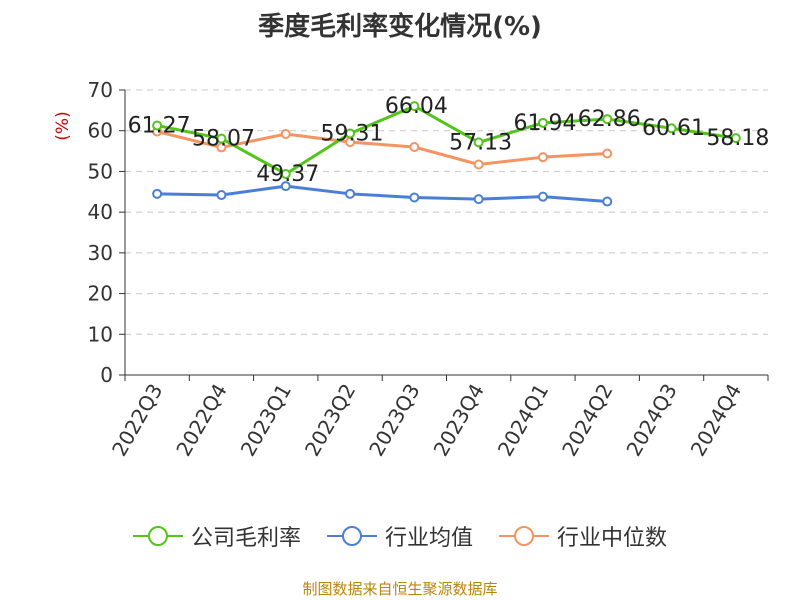 Image resolution: width=800 pixels, height=600 pixels. I want to click on data-label: 59.31, so click(352, 134).